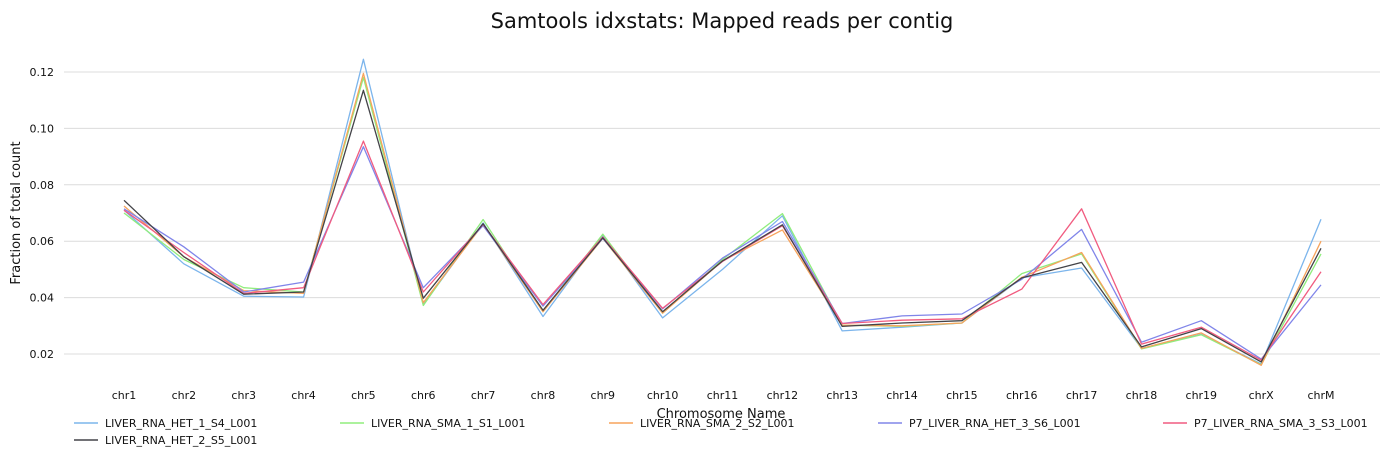 Image resolution: width=1389 pixels, height=460 pixels. I want to click on x-tick-label: chr16, so click(1022, 395).